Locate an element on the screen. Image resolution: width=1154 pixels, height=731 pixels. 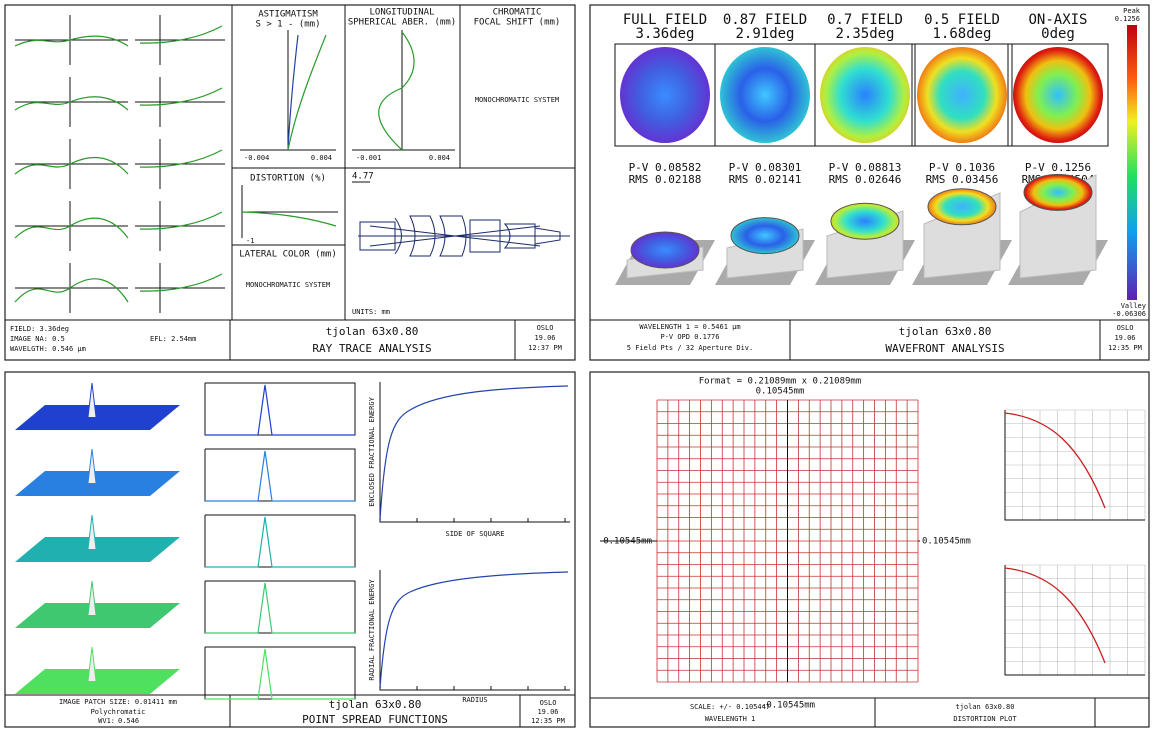
footer-text: SCALE: +/- 0.105447 is located at coordinates (730, 707).